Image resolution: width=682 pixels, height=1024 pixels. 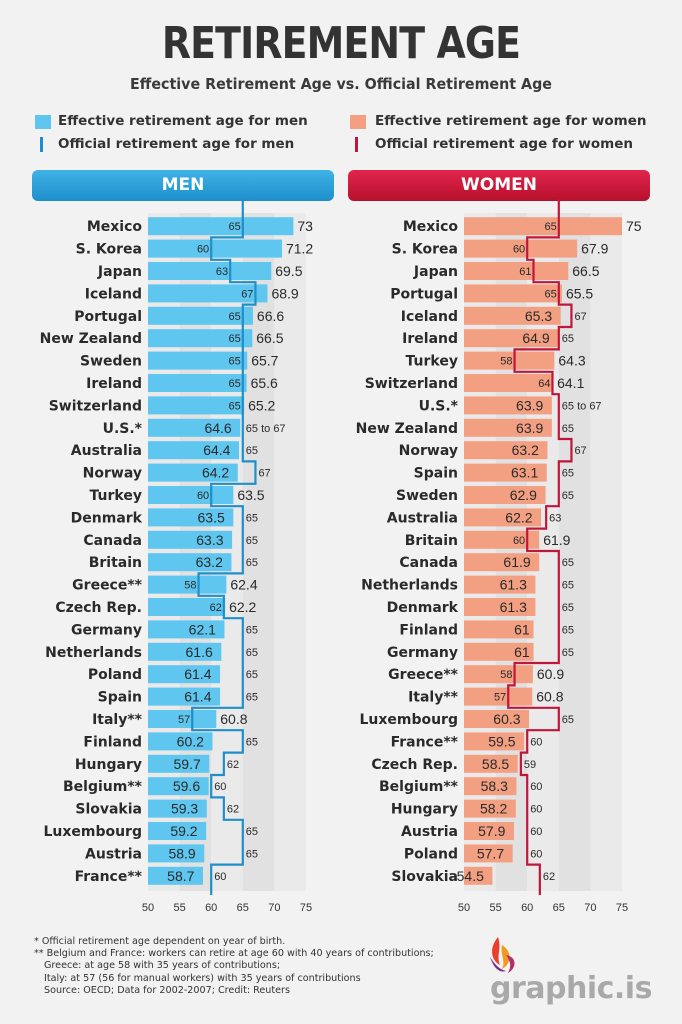 I want to click on men-category-label: Switzerland, so click(x=95, y=406).